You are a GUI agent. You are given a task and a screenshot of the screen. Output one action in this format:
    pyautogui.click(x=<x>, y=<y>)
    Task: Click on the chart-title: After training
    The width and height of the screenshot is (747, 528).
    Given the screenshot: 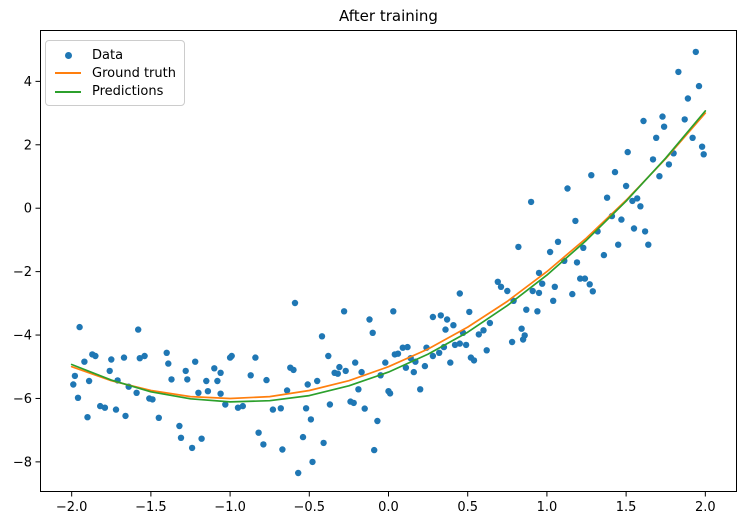 What is the action you would take?
    pyautogui.click(x=388, y=16)
    